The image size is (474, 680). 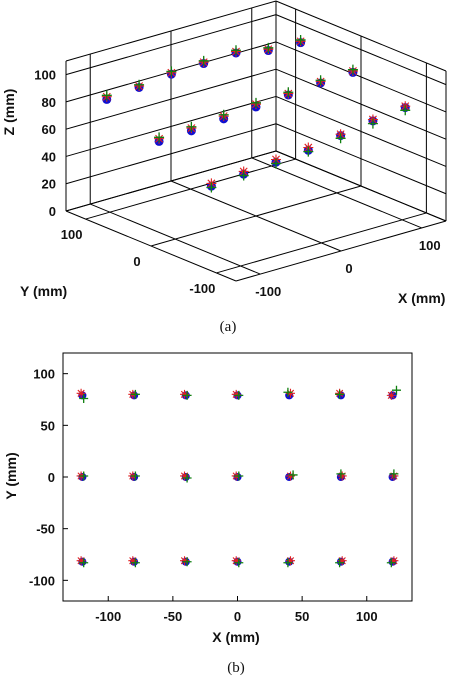 I want to click on x-axis-label-b: X (mm), so click(x=235, y=637).